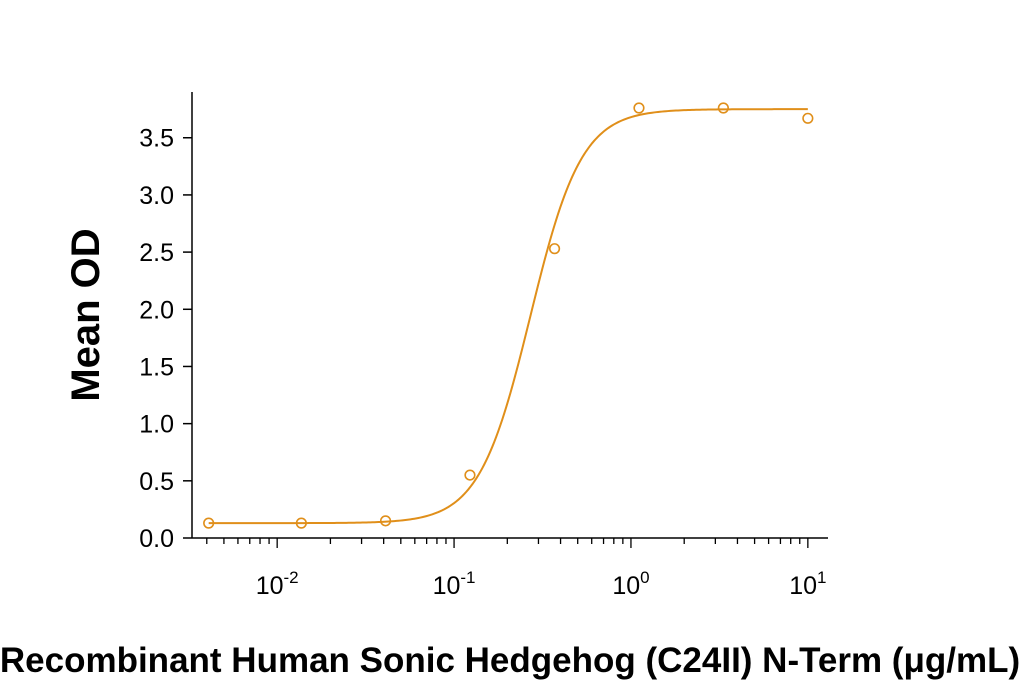  Describe the element at coordinates (156, 196) in the screenshot. I see `y-tick-label: 3.0` at that location.